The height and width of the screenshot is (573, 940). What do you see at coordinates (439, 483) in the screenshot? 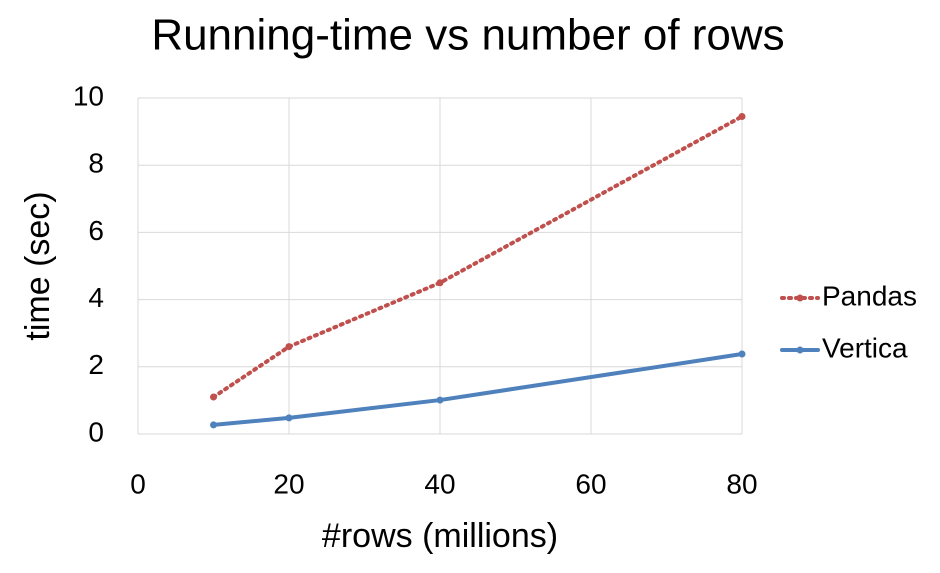
I see `x-tick-label: 40` at bounding box center [439, 483].